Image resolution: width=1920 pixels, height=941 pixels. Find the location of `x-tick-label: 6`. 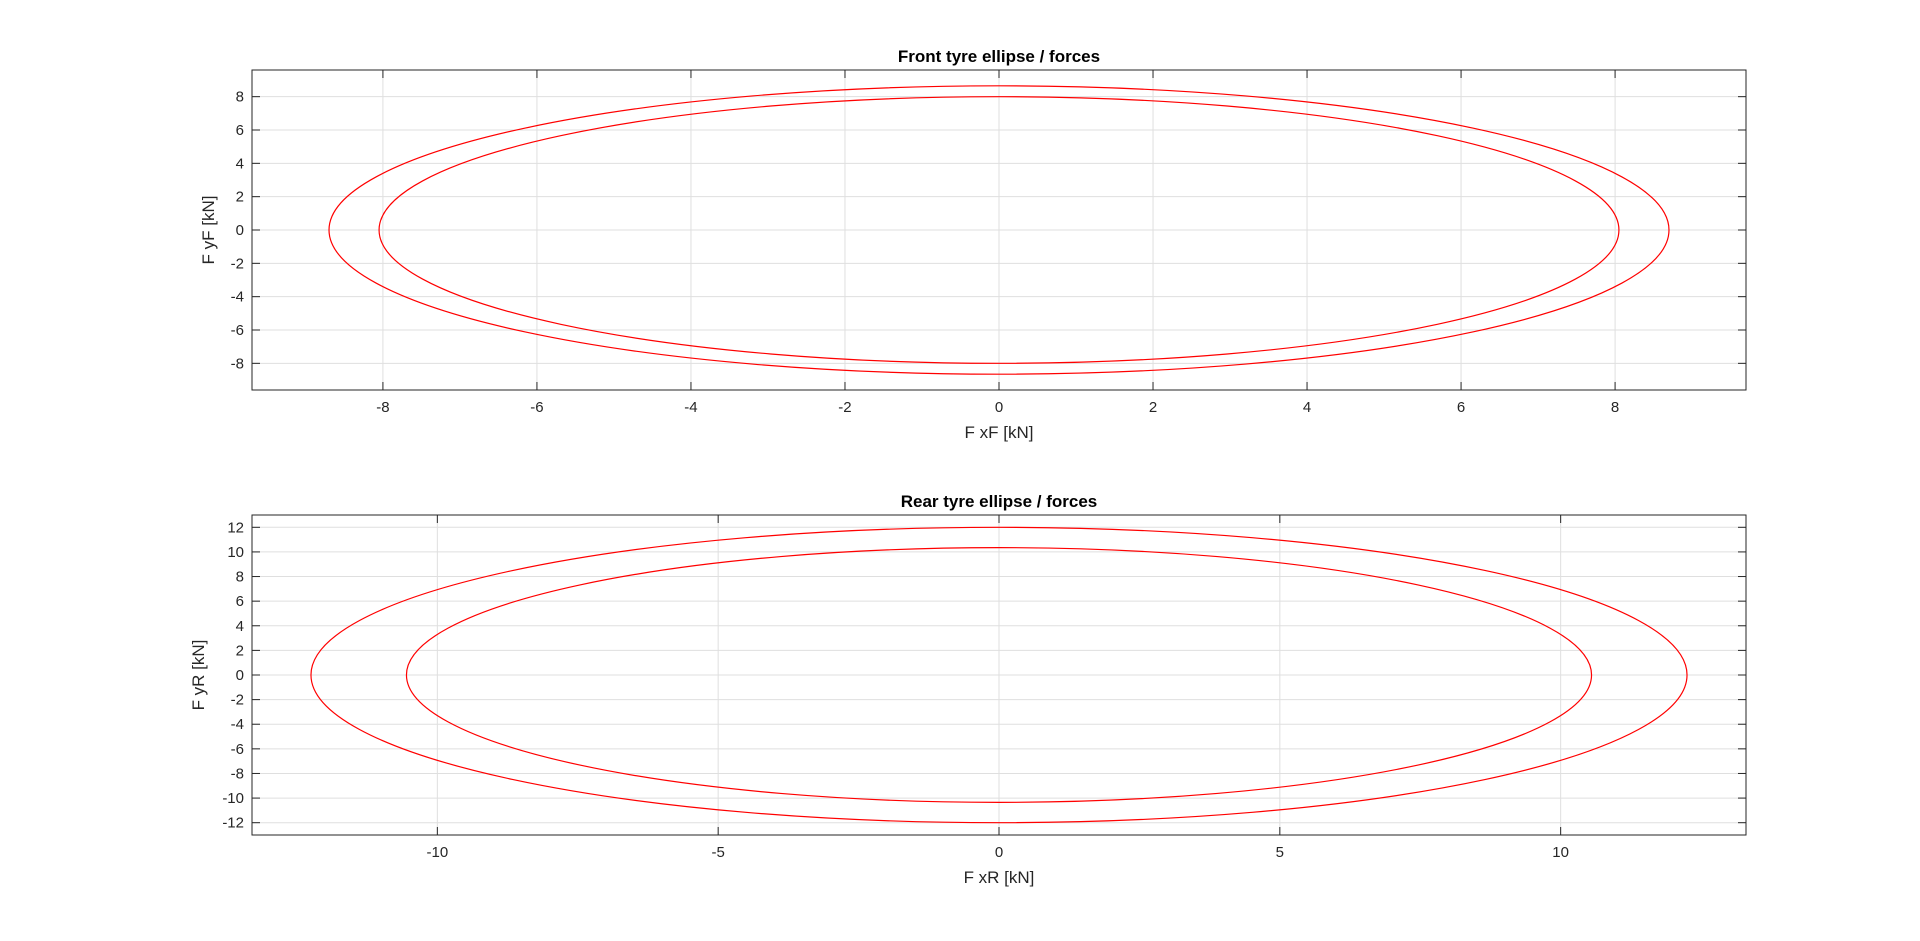

x-tick-label: 6 is located at coordinates (1461, 407).